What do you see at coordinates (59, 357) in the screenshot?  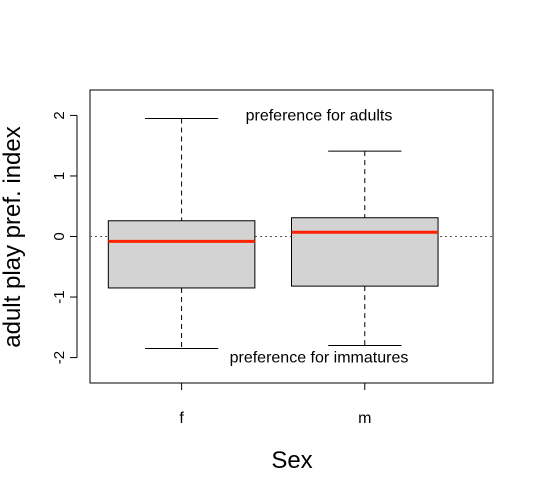 I see `y-tick-label: -2` at bounding box center [59, 357].